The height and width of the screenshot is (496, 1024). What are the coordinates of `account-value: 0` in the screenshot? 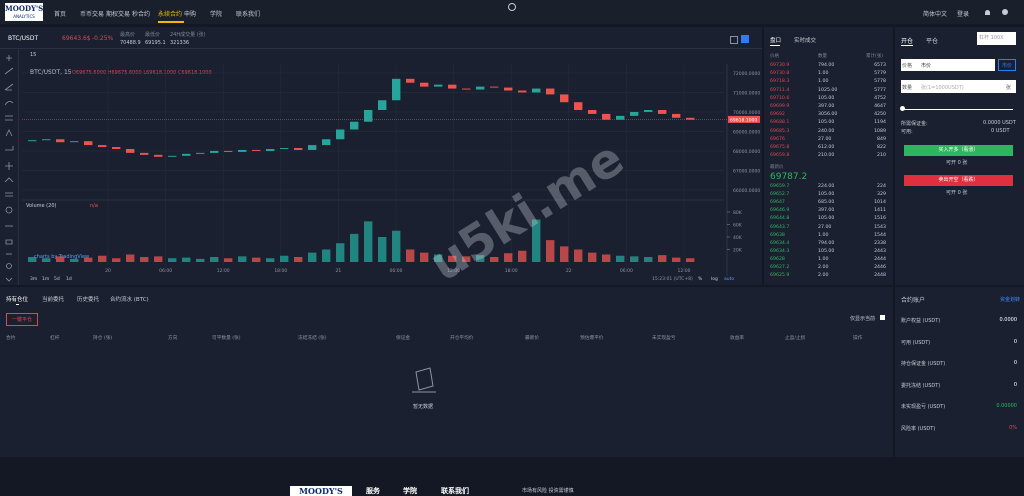 It's located at (1015, 341).